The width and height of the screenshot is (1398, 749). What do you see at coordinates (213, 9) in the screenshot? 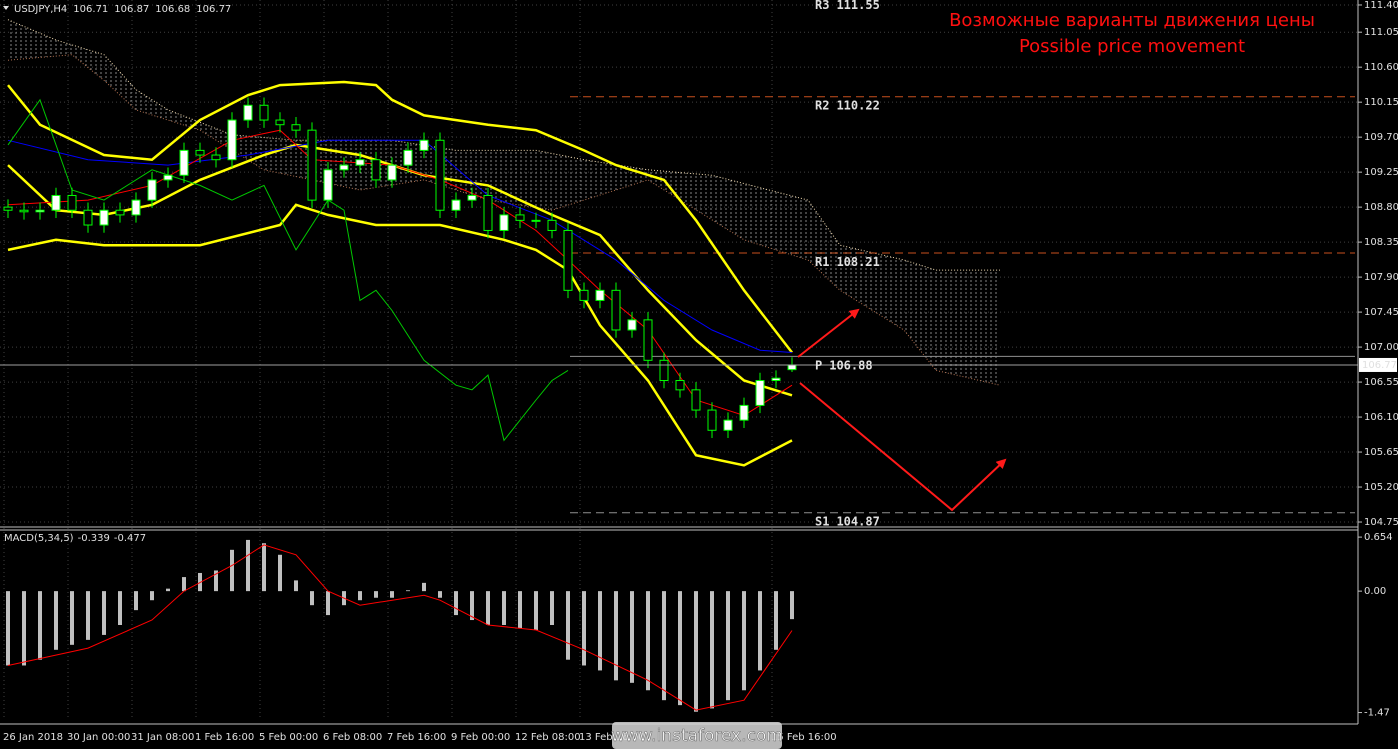
I see `ohlc-close: 106.77` at bounding box center [213, 9].